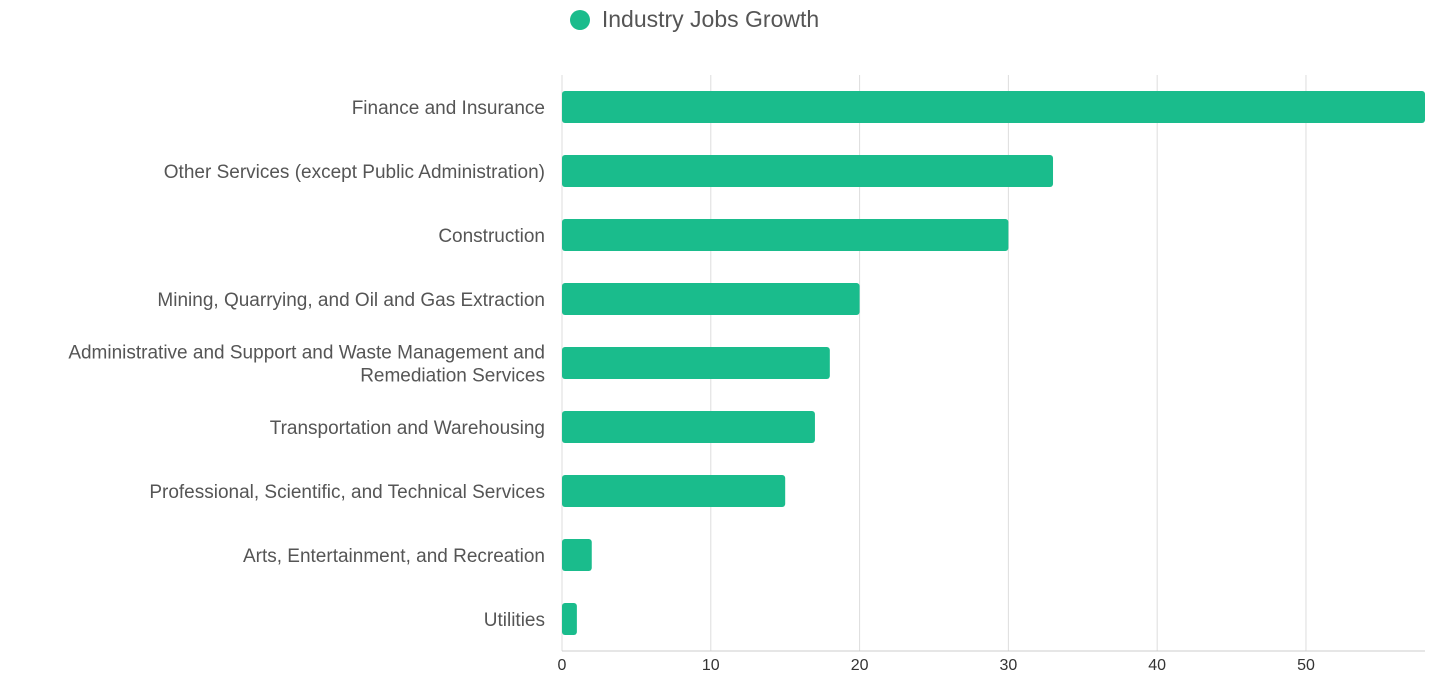 The height and width of the screenshot is (679, 1439). What do you see at coordinates (407, 428) in the screenshot?
I see `category-label: Transportation and Warehousing` at bounding box center [407, 428].